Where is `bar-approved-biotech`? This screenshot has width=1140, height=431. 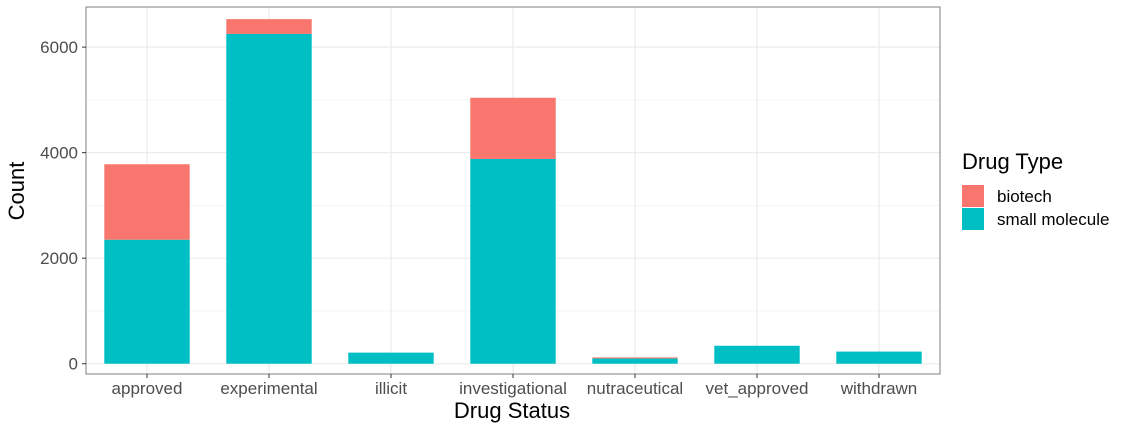 bar-approved-biotech is located at coordinates (147, 202).